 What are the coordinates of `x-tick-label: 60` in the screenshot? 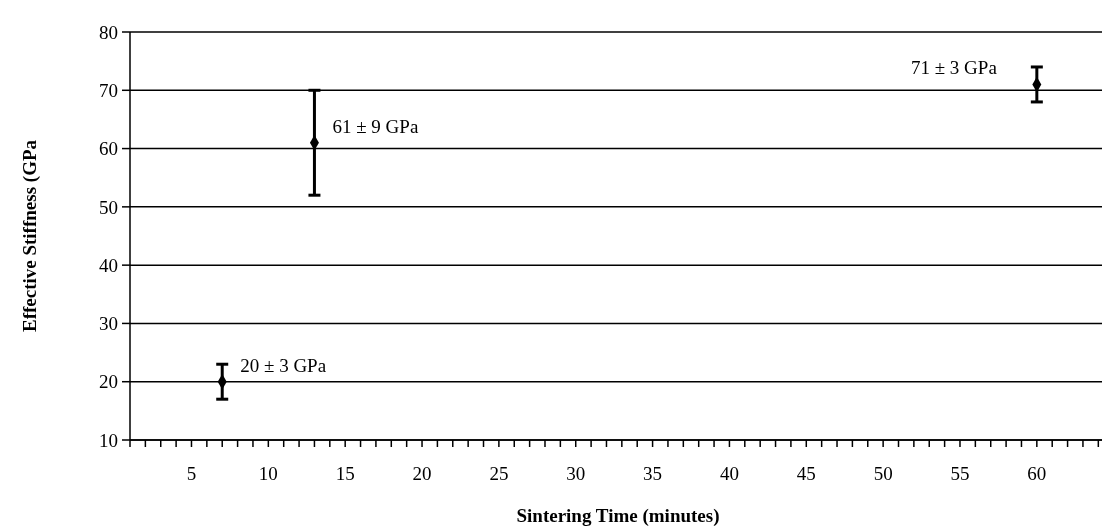 It's located at (1037, 473).